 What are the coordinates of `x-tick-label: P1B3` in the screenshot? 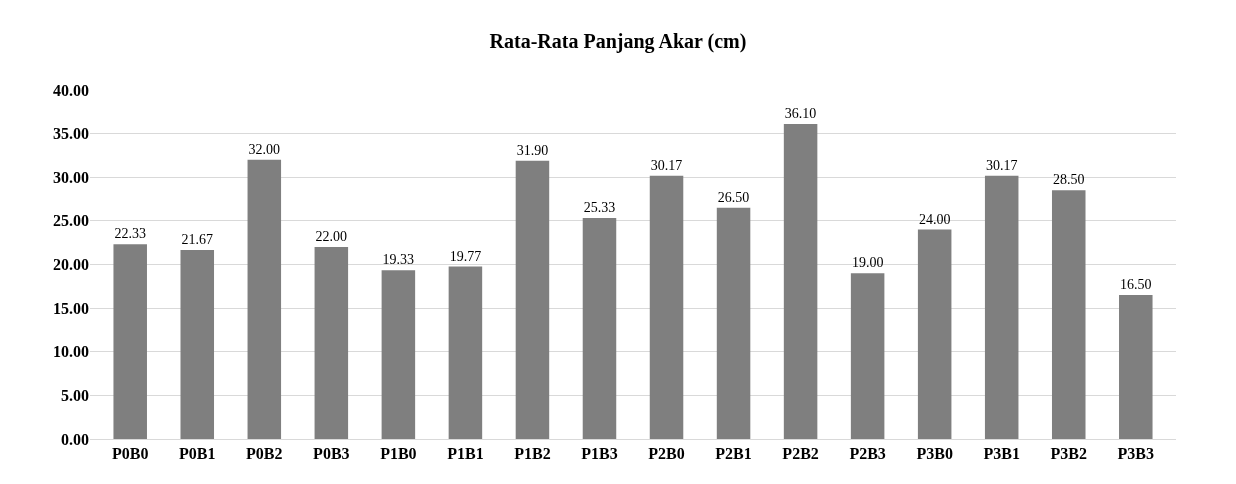 It's located at (599, 454).